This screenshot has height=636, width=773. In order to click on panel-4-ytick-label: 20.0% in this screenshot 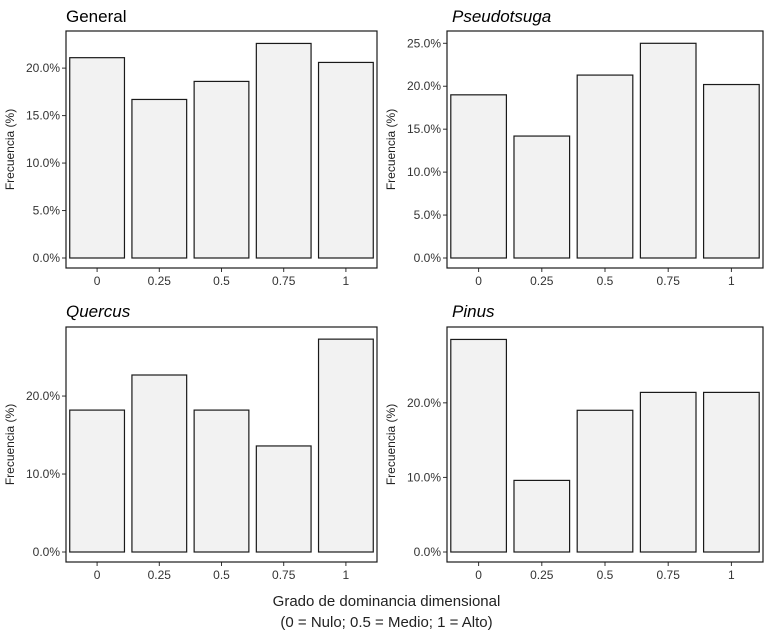, I will do `click(424, 403)`.